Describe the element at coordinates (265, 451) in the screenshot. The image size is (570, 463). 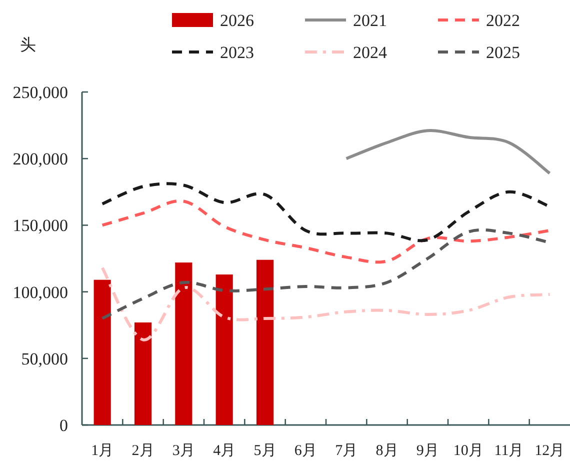
I see `x-tick-label: 5月` at that location.